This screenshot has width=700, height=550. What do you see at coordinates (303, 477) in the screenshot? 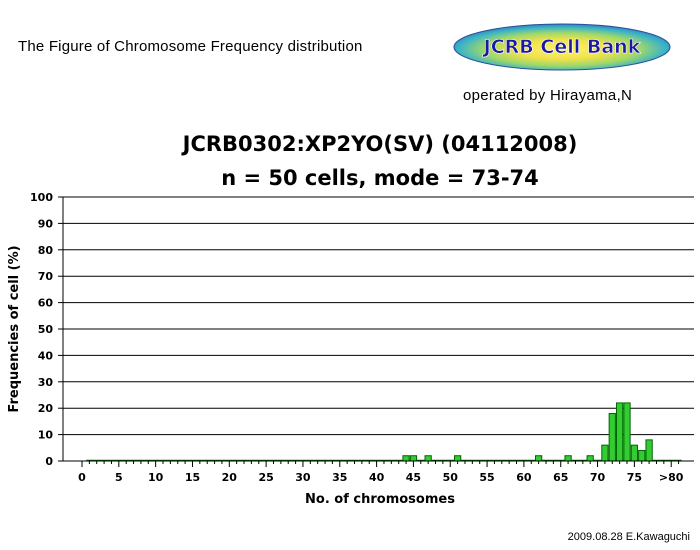
I see `x-tick-label: 30` at bounding box center [303, 477].